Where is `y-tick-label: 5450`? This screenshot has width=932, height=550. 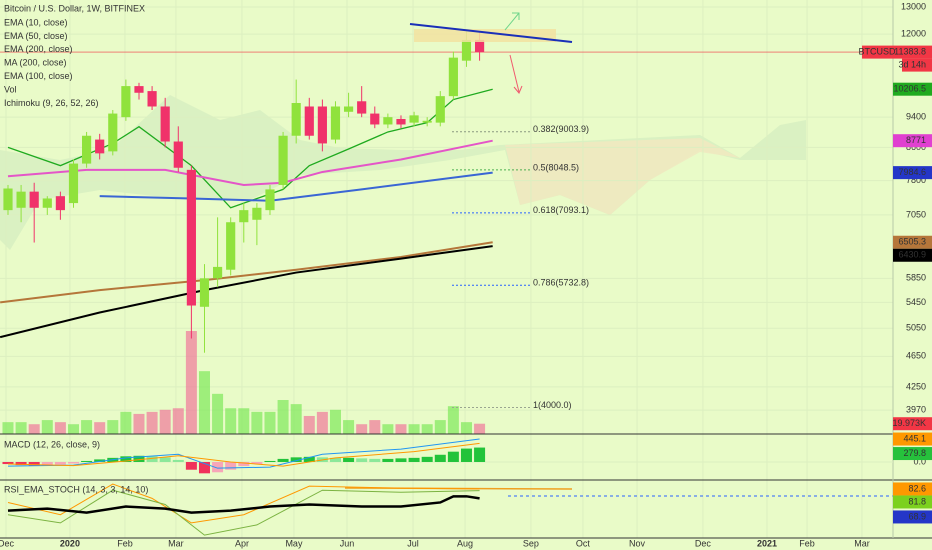
y-tick-label: 5450 is located at coordinates (916, 302).